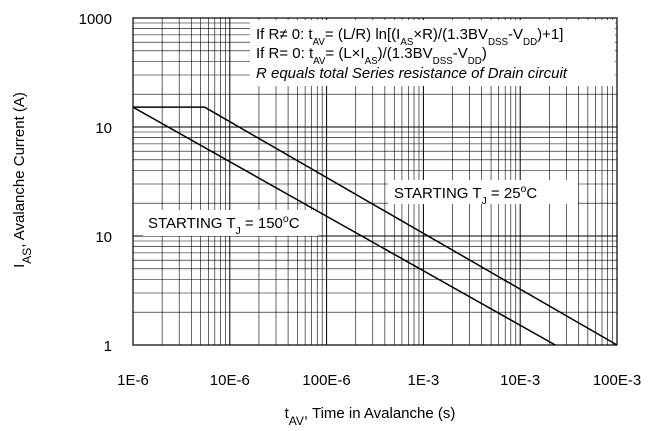 This screenshot has width=662, height=431. I want to click on annotation: STARTING TJ = 150oC, so click(224, 225).